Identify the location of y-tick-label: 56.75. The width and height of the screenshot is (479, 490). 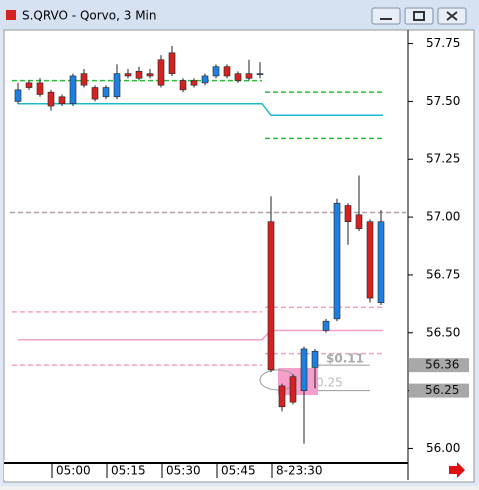
(443, 274).